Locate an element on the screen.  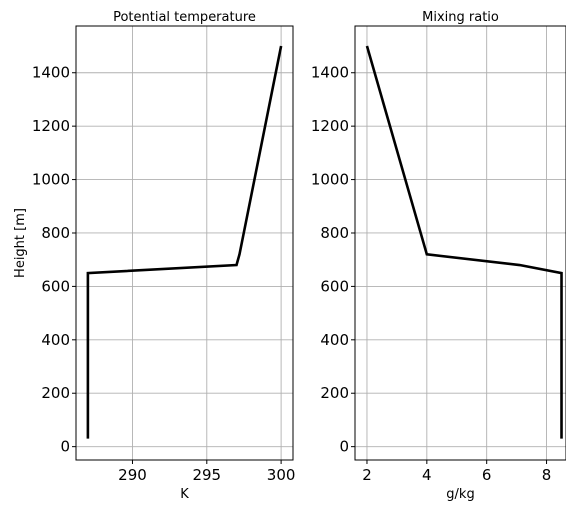
x-tick-label: 6 is located at coordinates (487, 475).